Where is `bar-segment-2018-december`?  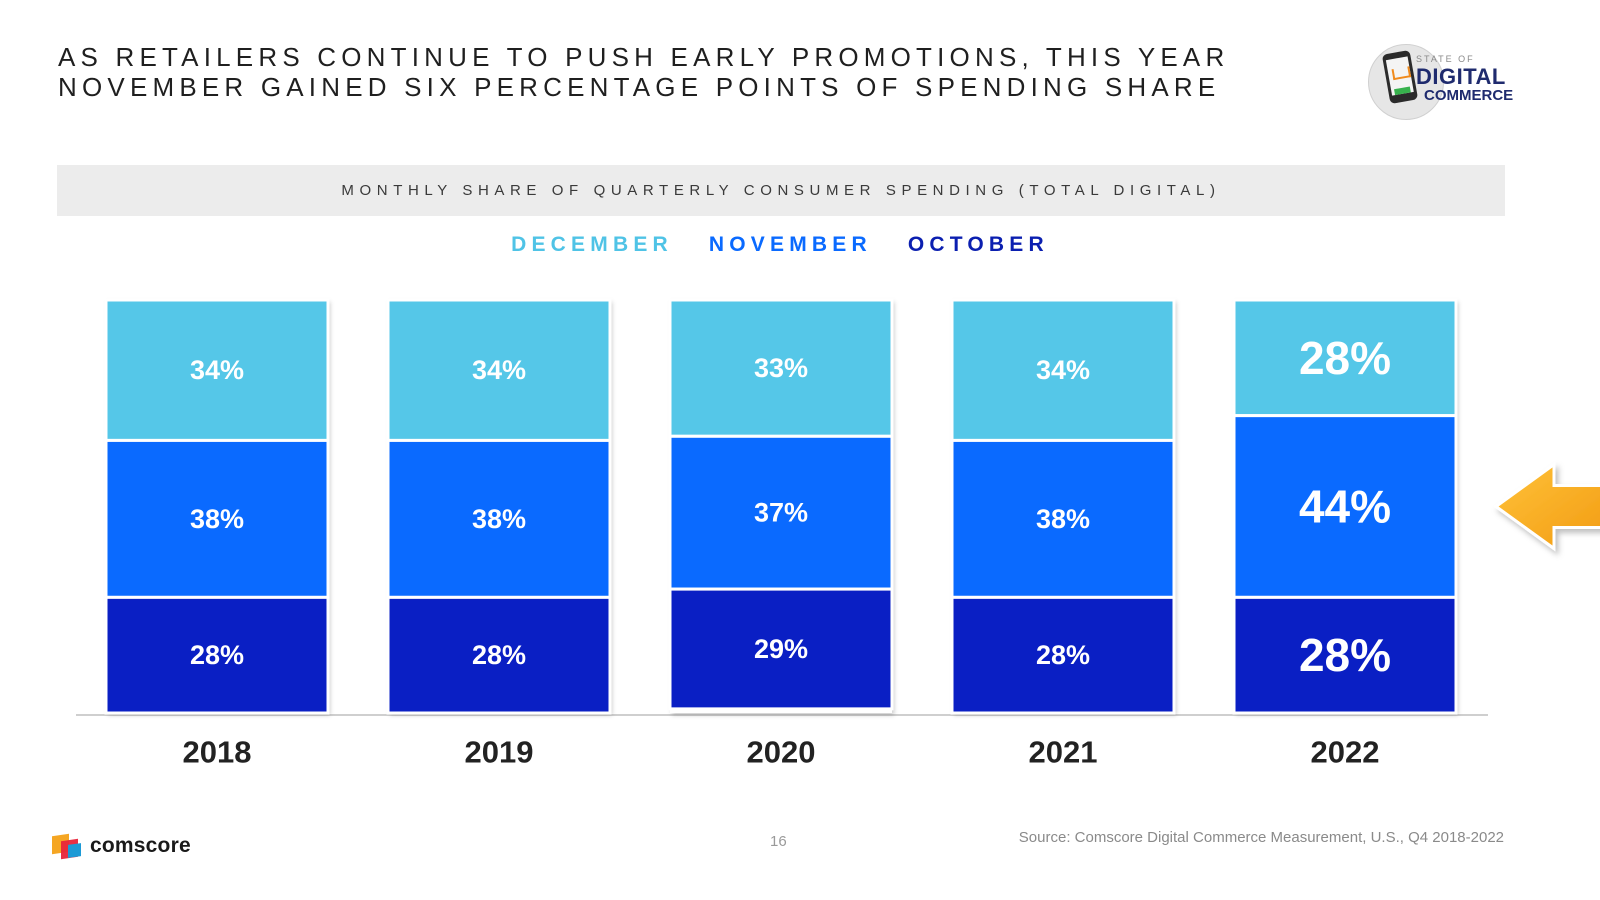
bar-segment-2018-december is located at coordinates (217, 370).